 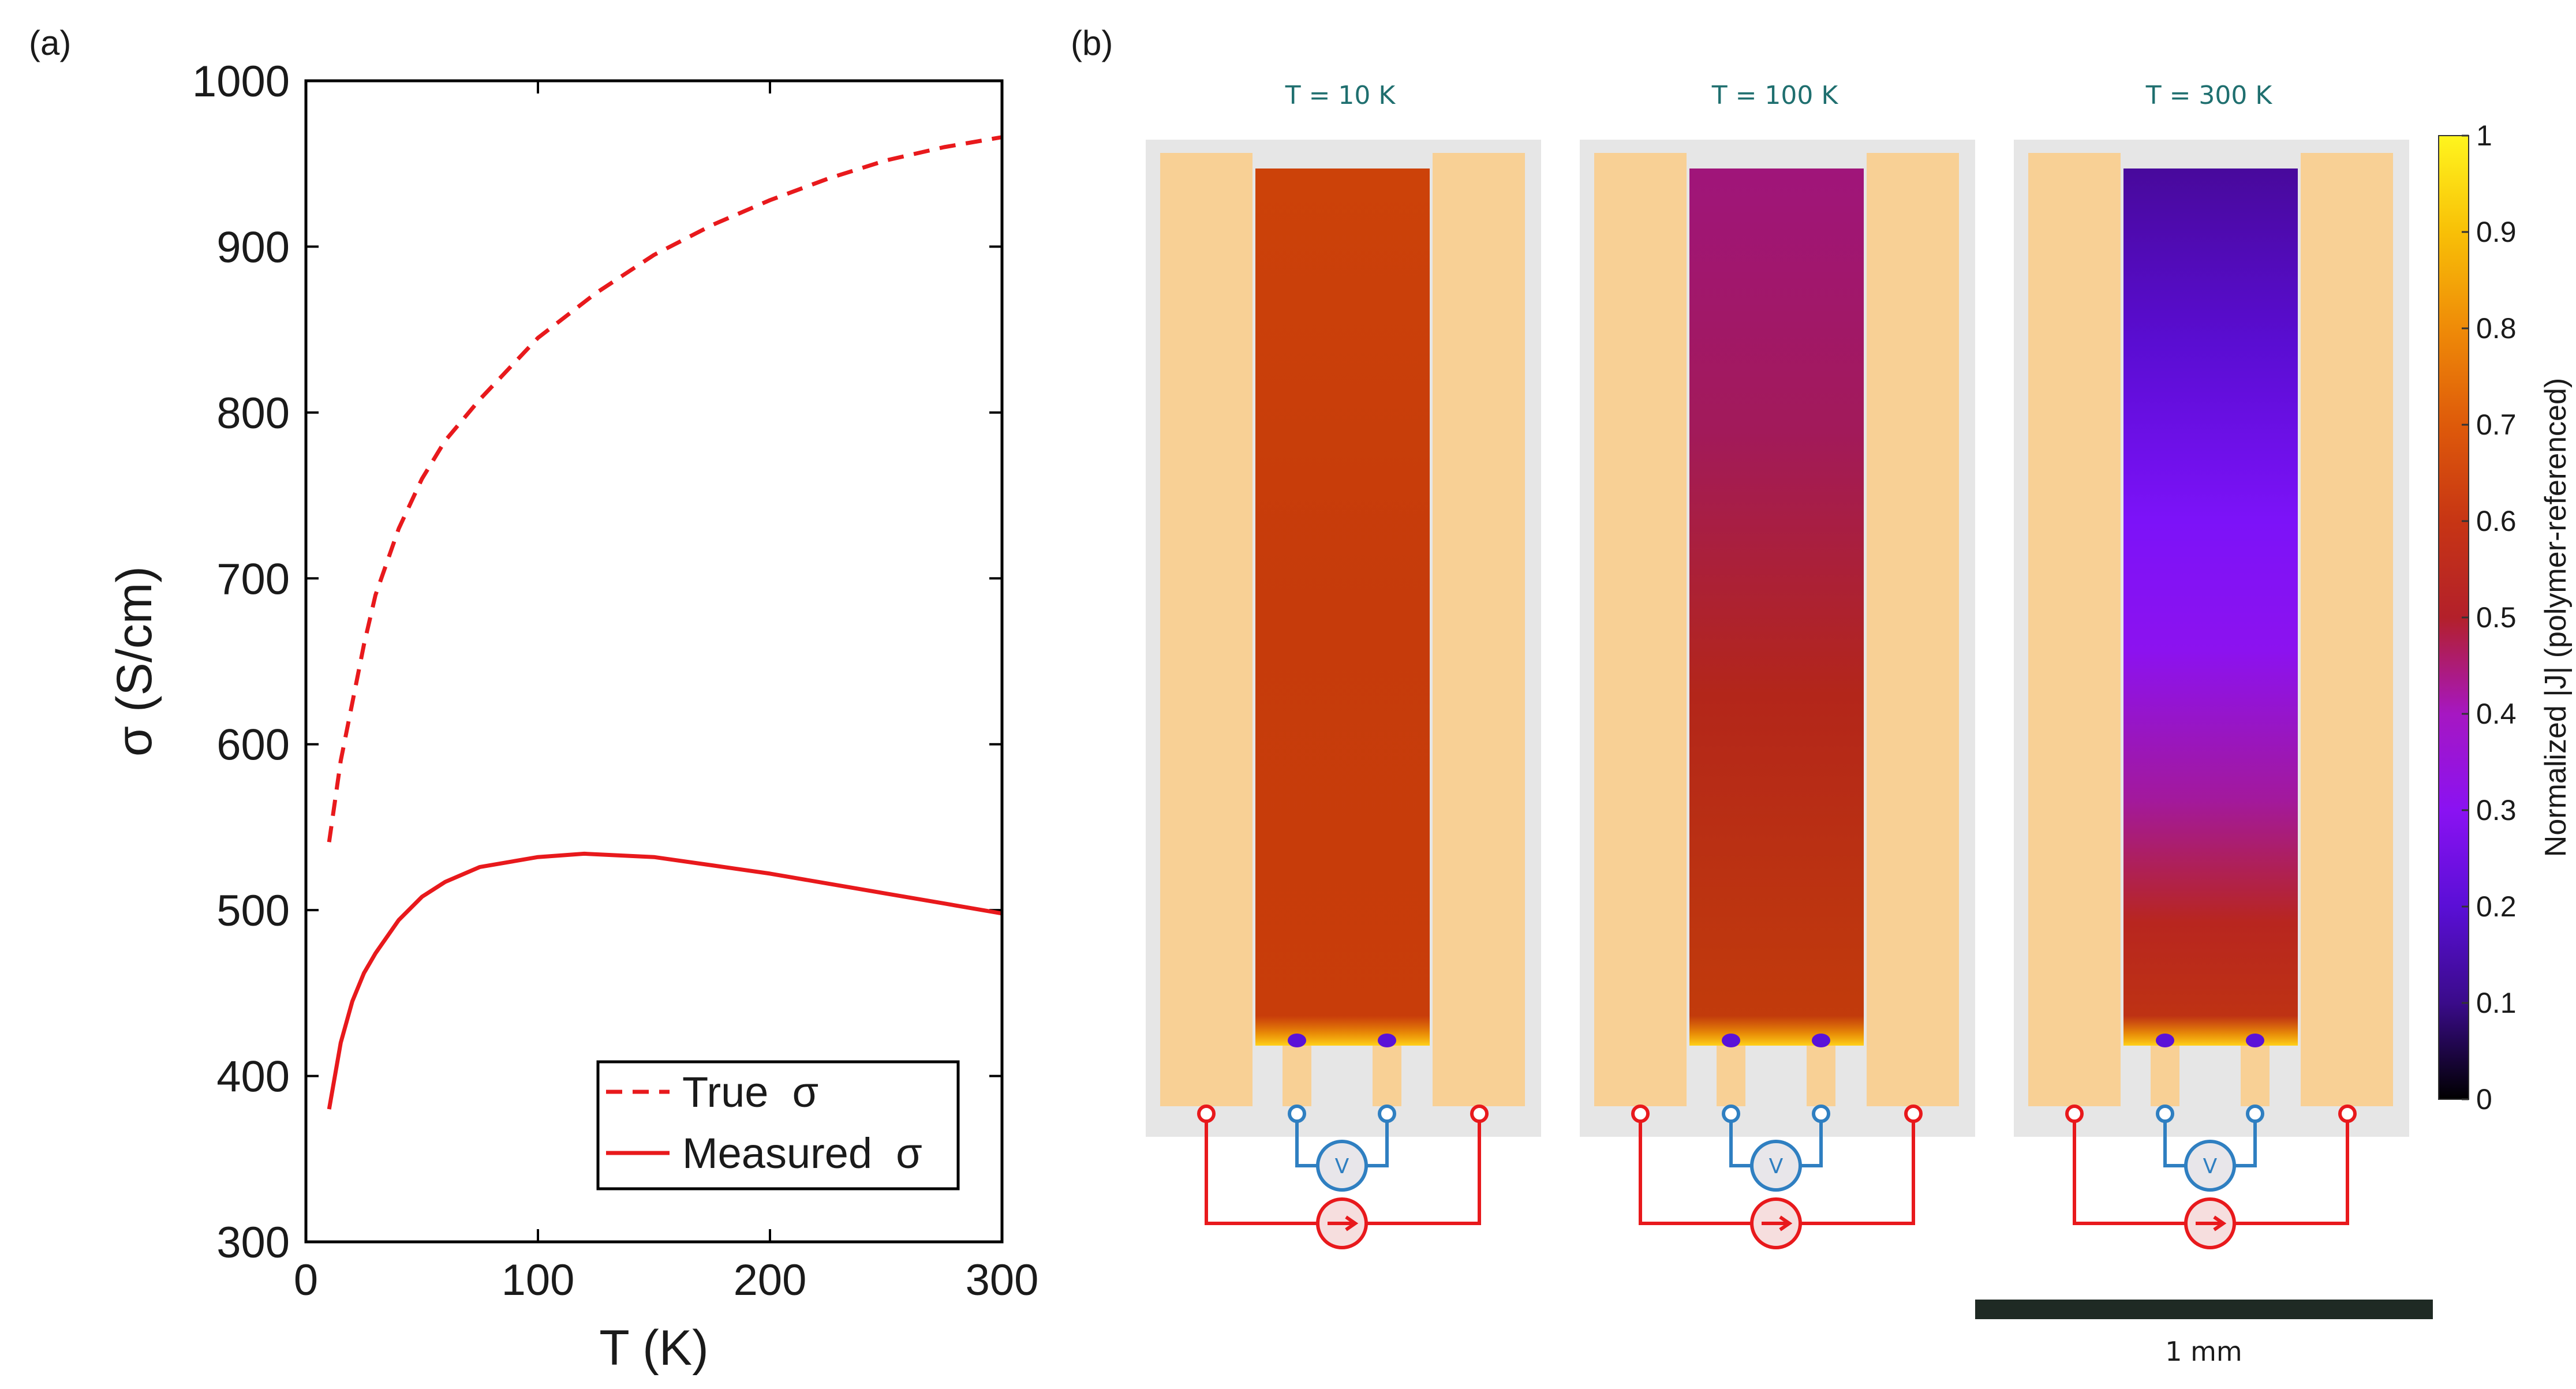 I want to click on colorbar-ticks: 0 0.1 0.2 0.3 0.4 0.5 0.6 0.7 0.8 0.9 1, so click(x=2489, y=617).